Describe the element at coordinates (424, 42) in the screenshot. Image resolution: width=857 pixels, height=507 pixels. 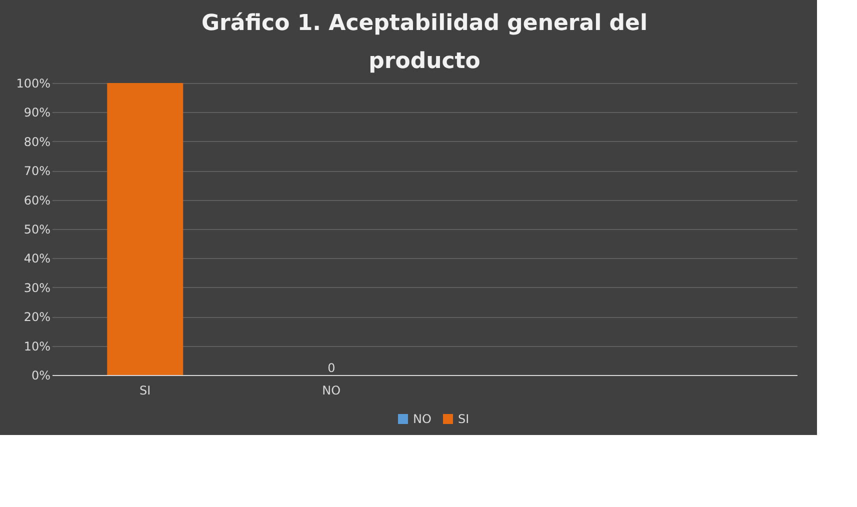
I see `chart-title: Gráfico 1. Aceptabilidad general del producto` at that location.